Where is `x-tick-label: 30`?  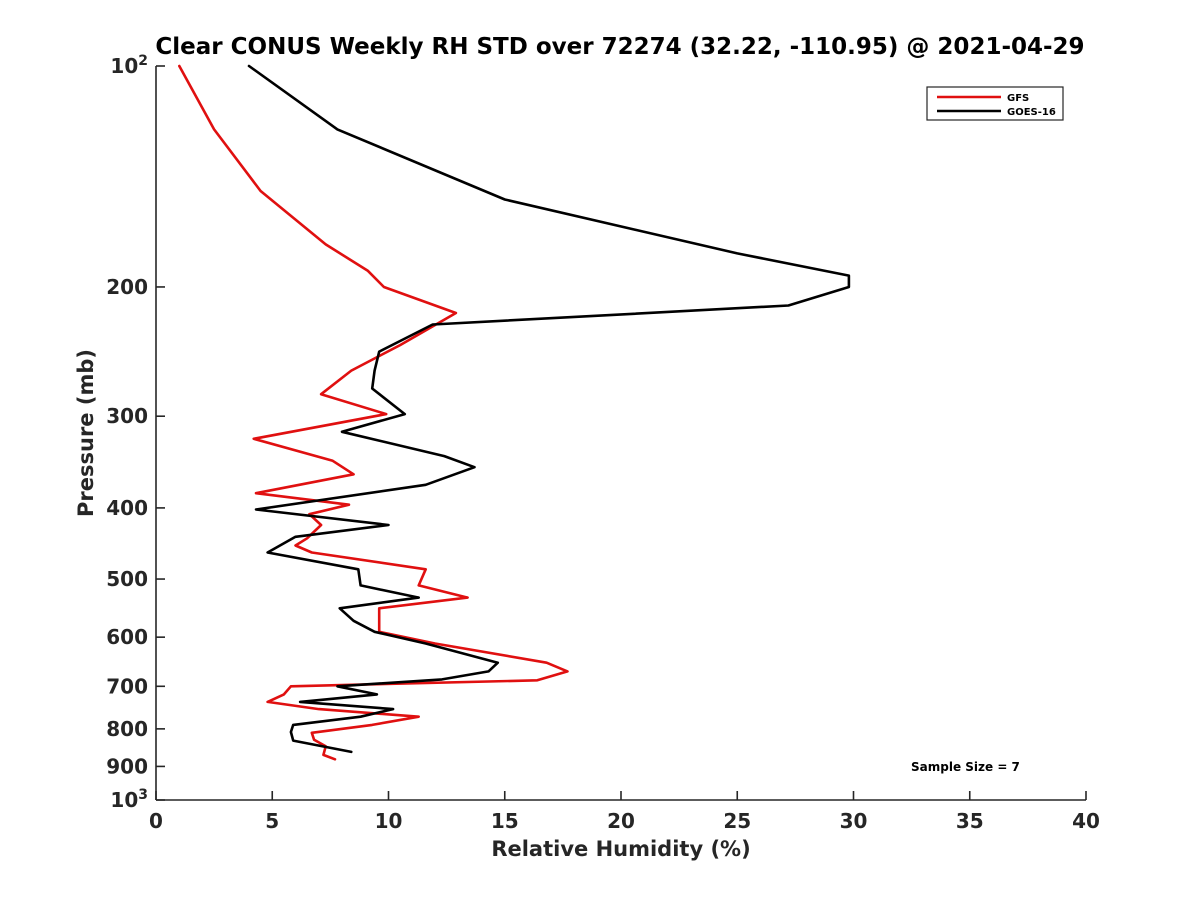
x-tick-label: 30 is located at coordinates (854, 821).